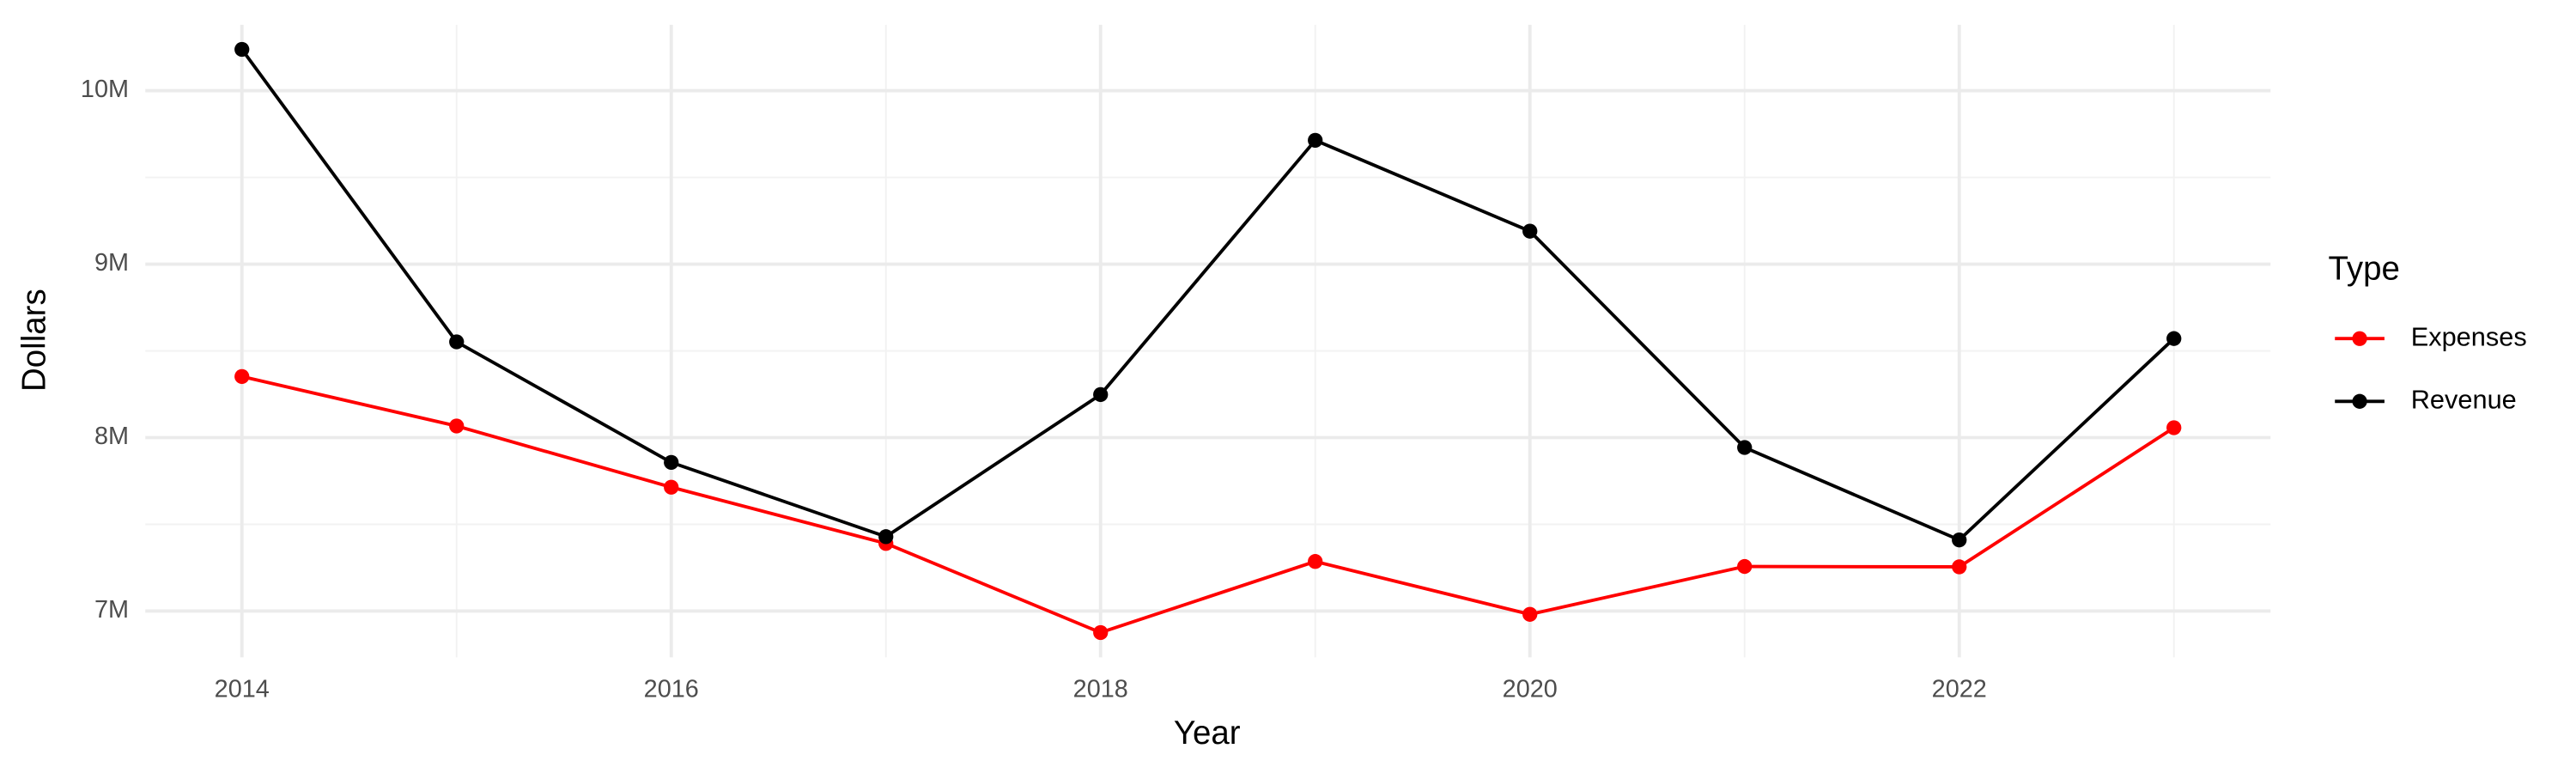  Describe the element at coordinates (1530, 689) in the screenshot. I see `x-tick-label: 2020` at that location.